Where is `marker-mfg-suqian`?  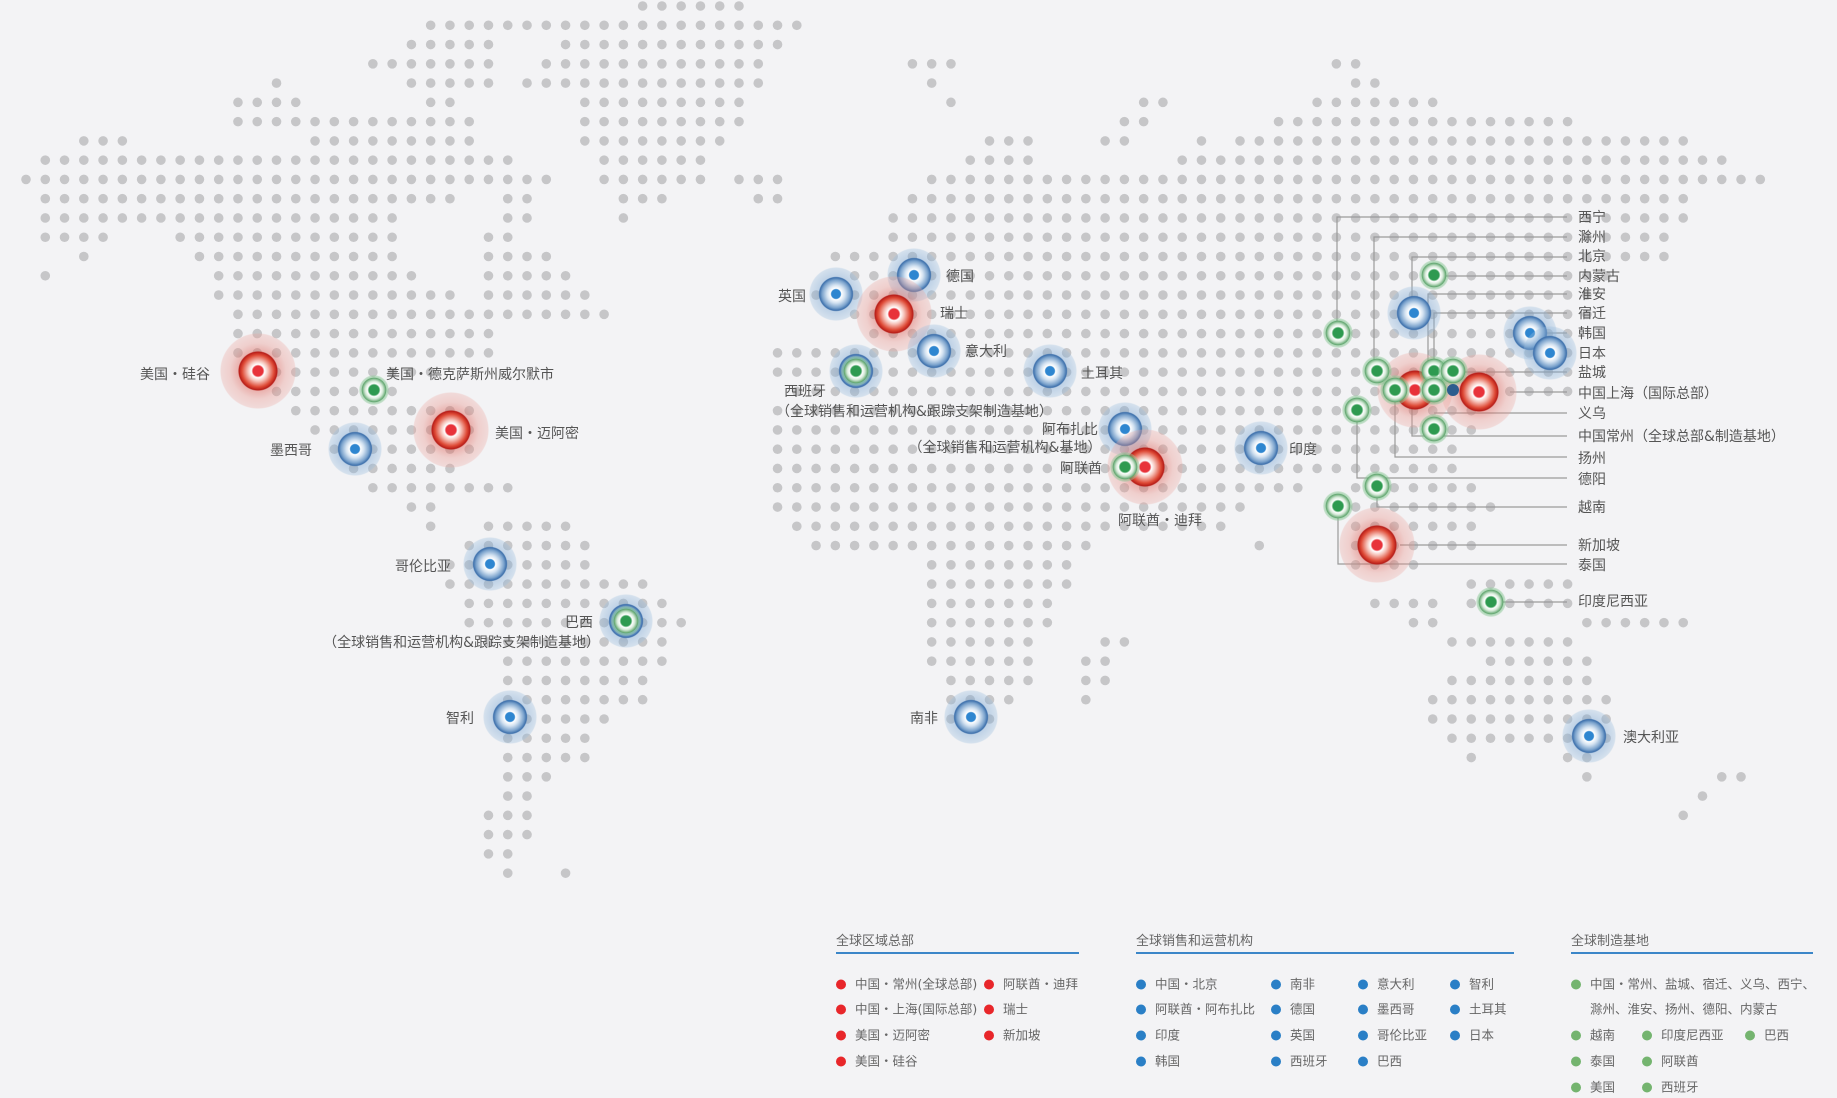
marker-mfg-suqian is located at coordinates (1434, 390).